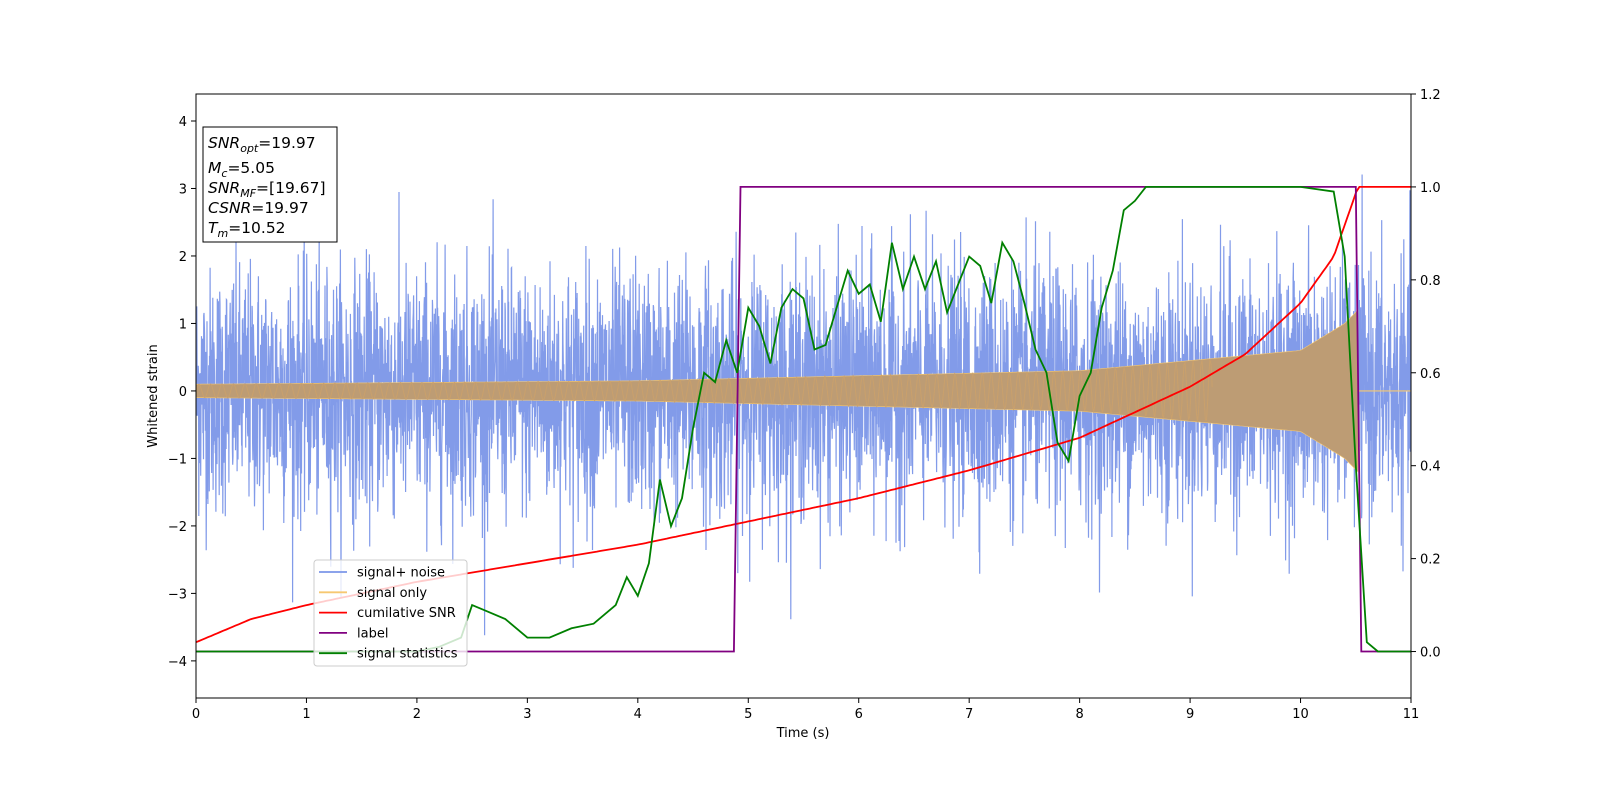 The image size is (1600, 804). Describe the element at coordinates (1300, 714) in the screenshot. I see `x-tick-label: 10` at that location.